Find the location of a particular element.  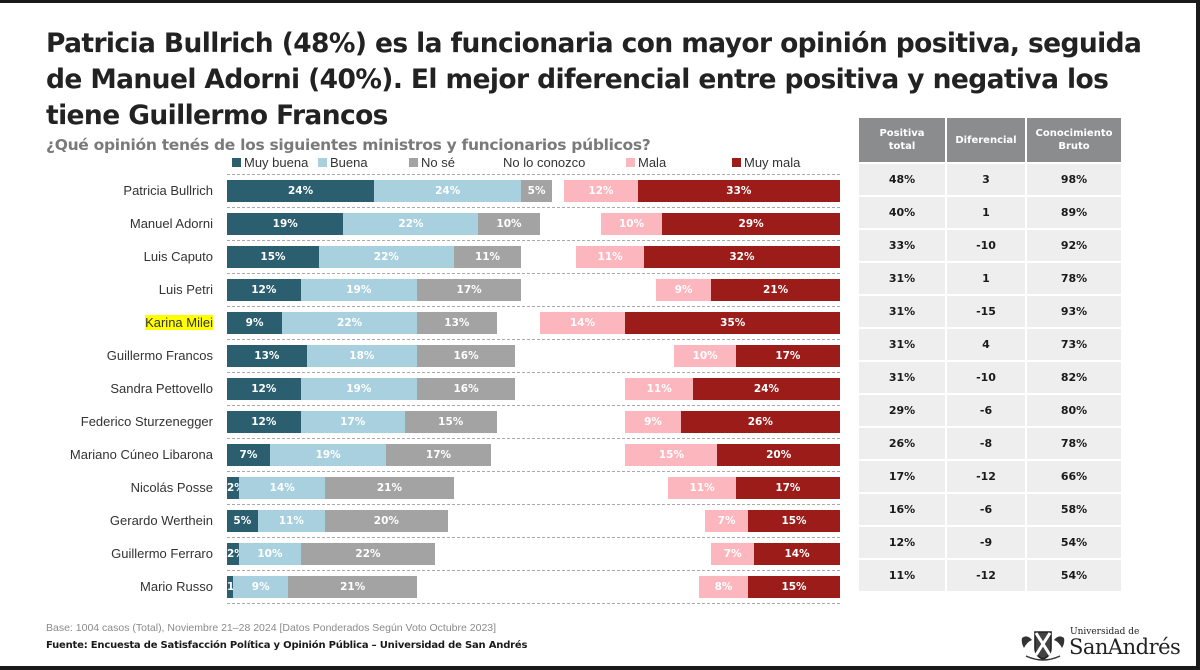

cell-diferencial: -12 is located at coordinates (986, 476).